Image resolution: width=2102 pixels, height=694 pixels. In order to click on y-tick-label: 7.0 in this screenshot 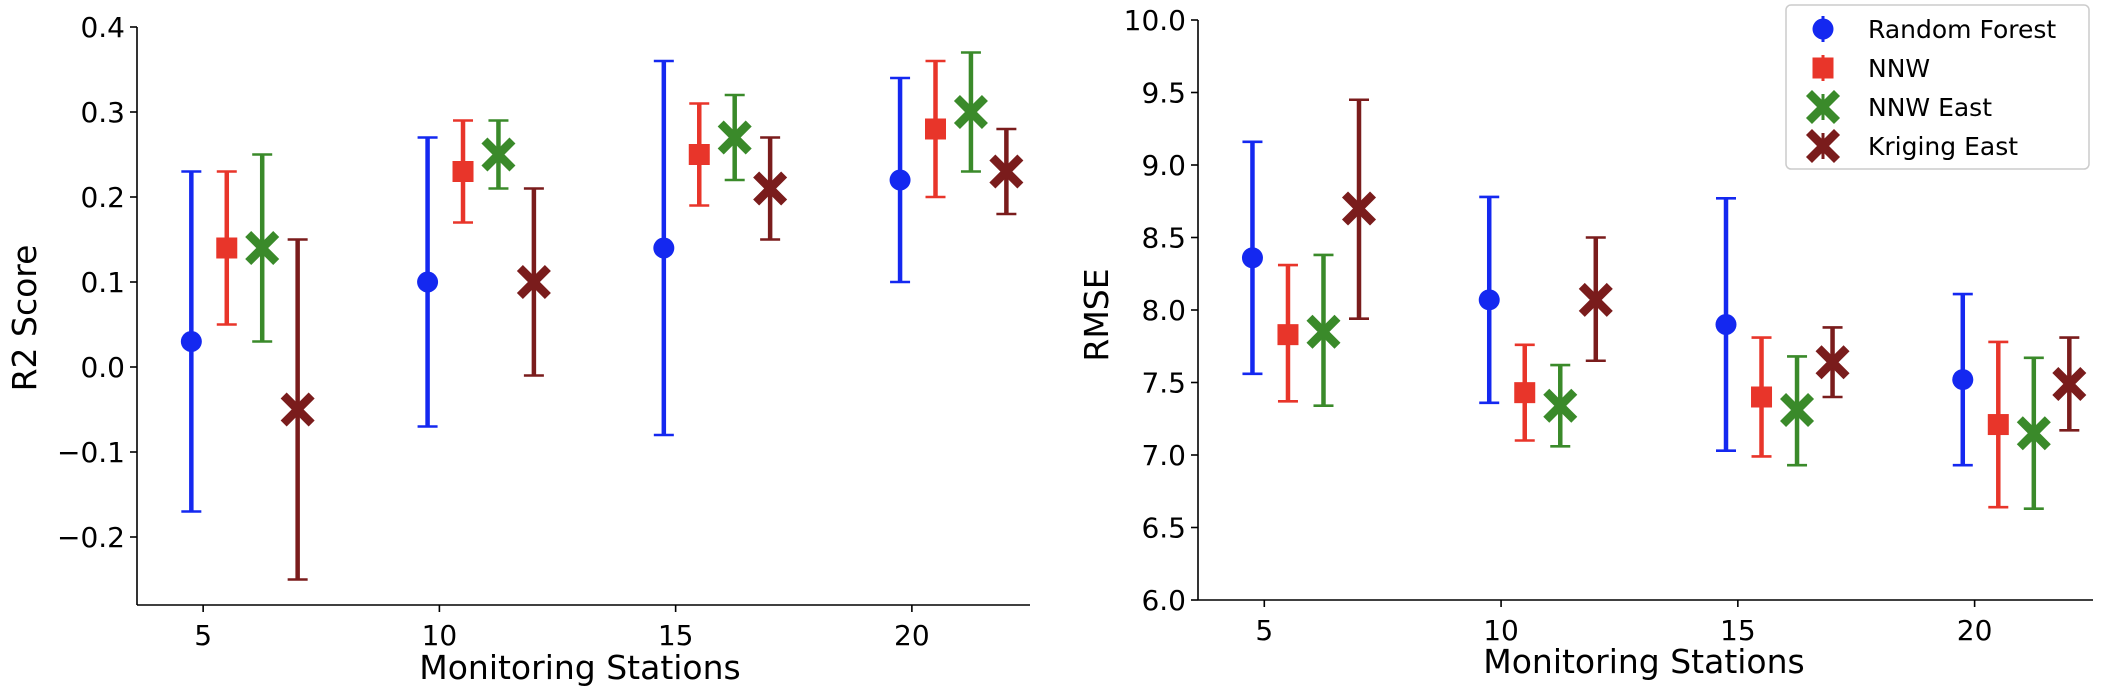, I will do `click(1163, 455)`.